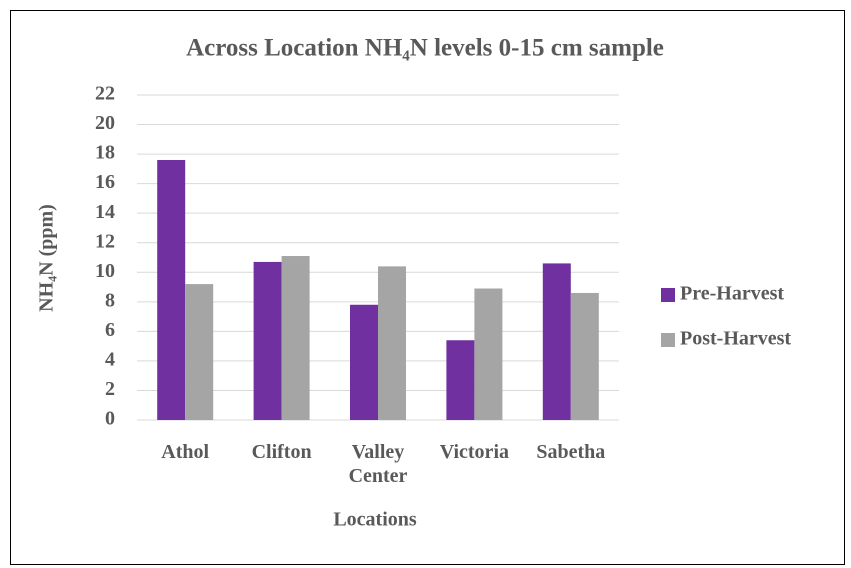 This screenshot has width=851, height=568. I want to click on y-tick-label: 18, so click(105, 153).